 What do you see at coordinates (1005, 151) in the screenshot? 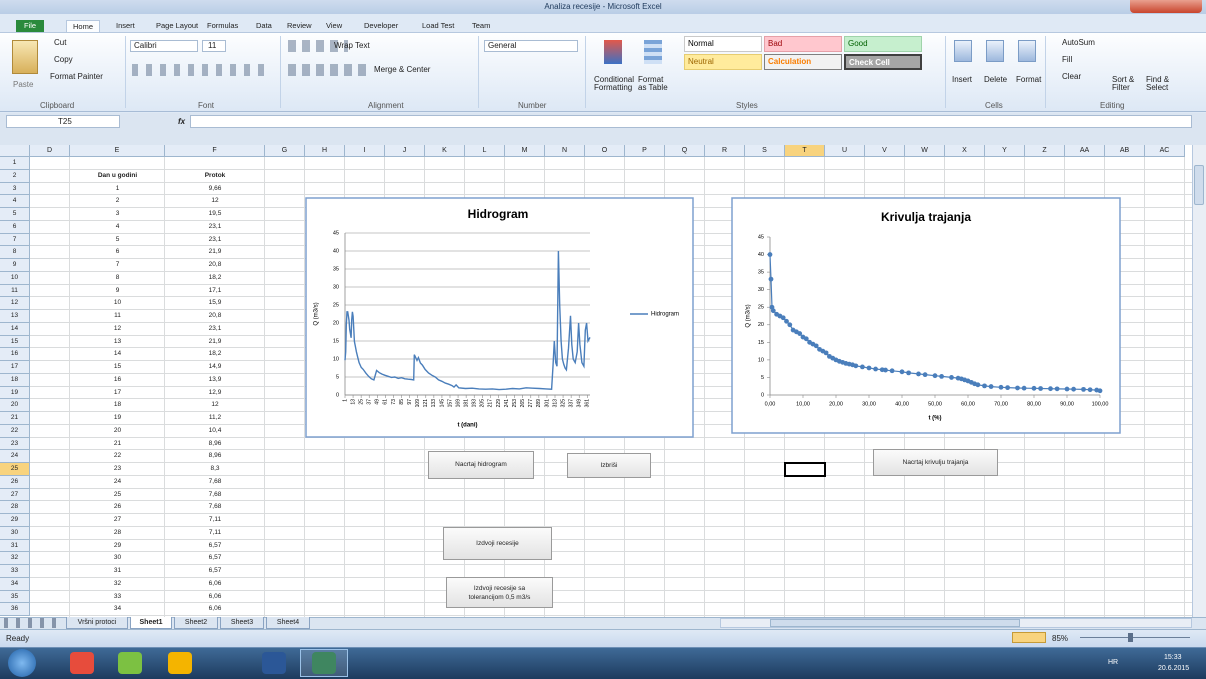
I see `column-header: Y` at bounding box center [1005, 151].